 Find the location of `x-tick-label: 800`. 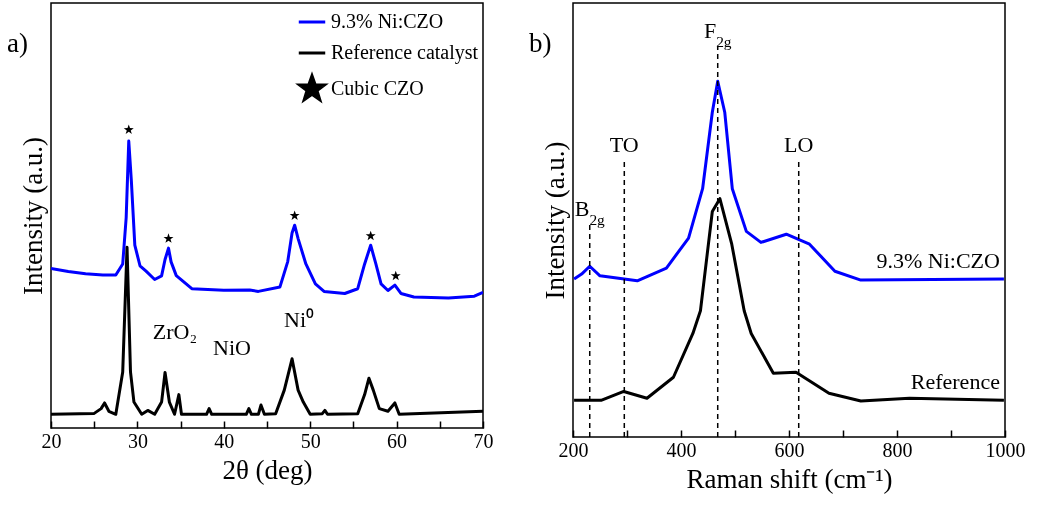

x-tick-label: 800 is located at coordinates (897, 449).